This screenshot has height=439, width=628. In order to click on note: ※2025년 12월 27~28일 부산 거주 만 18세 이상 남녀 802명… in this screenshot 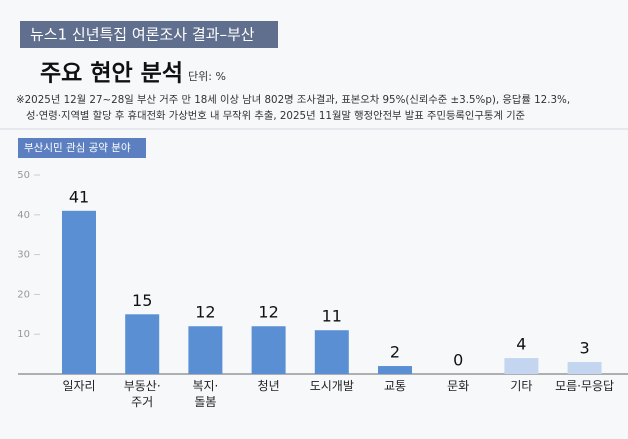, I will do `click(293, 100)`.